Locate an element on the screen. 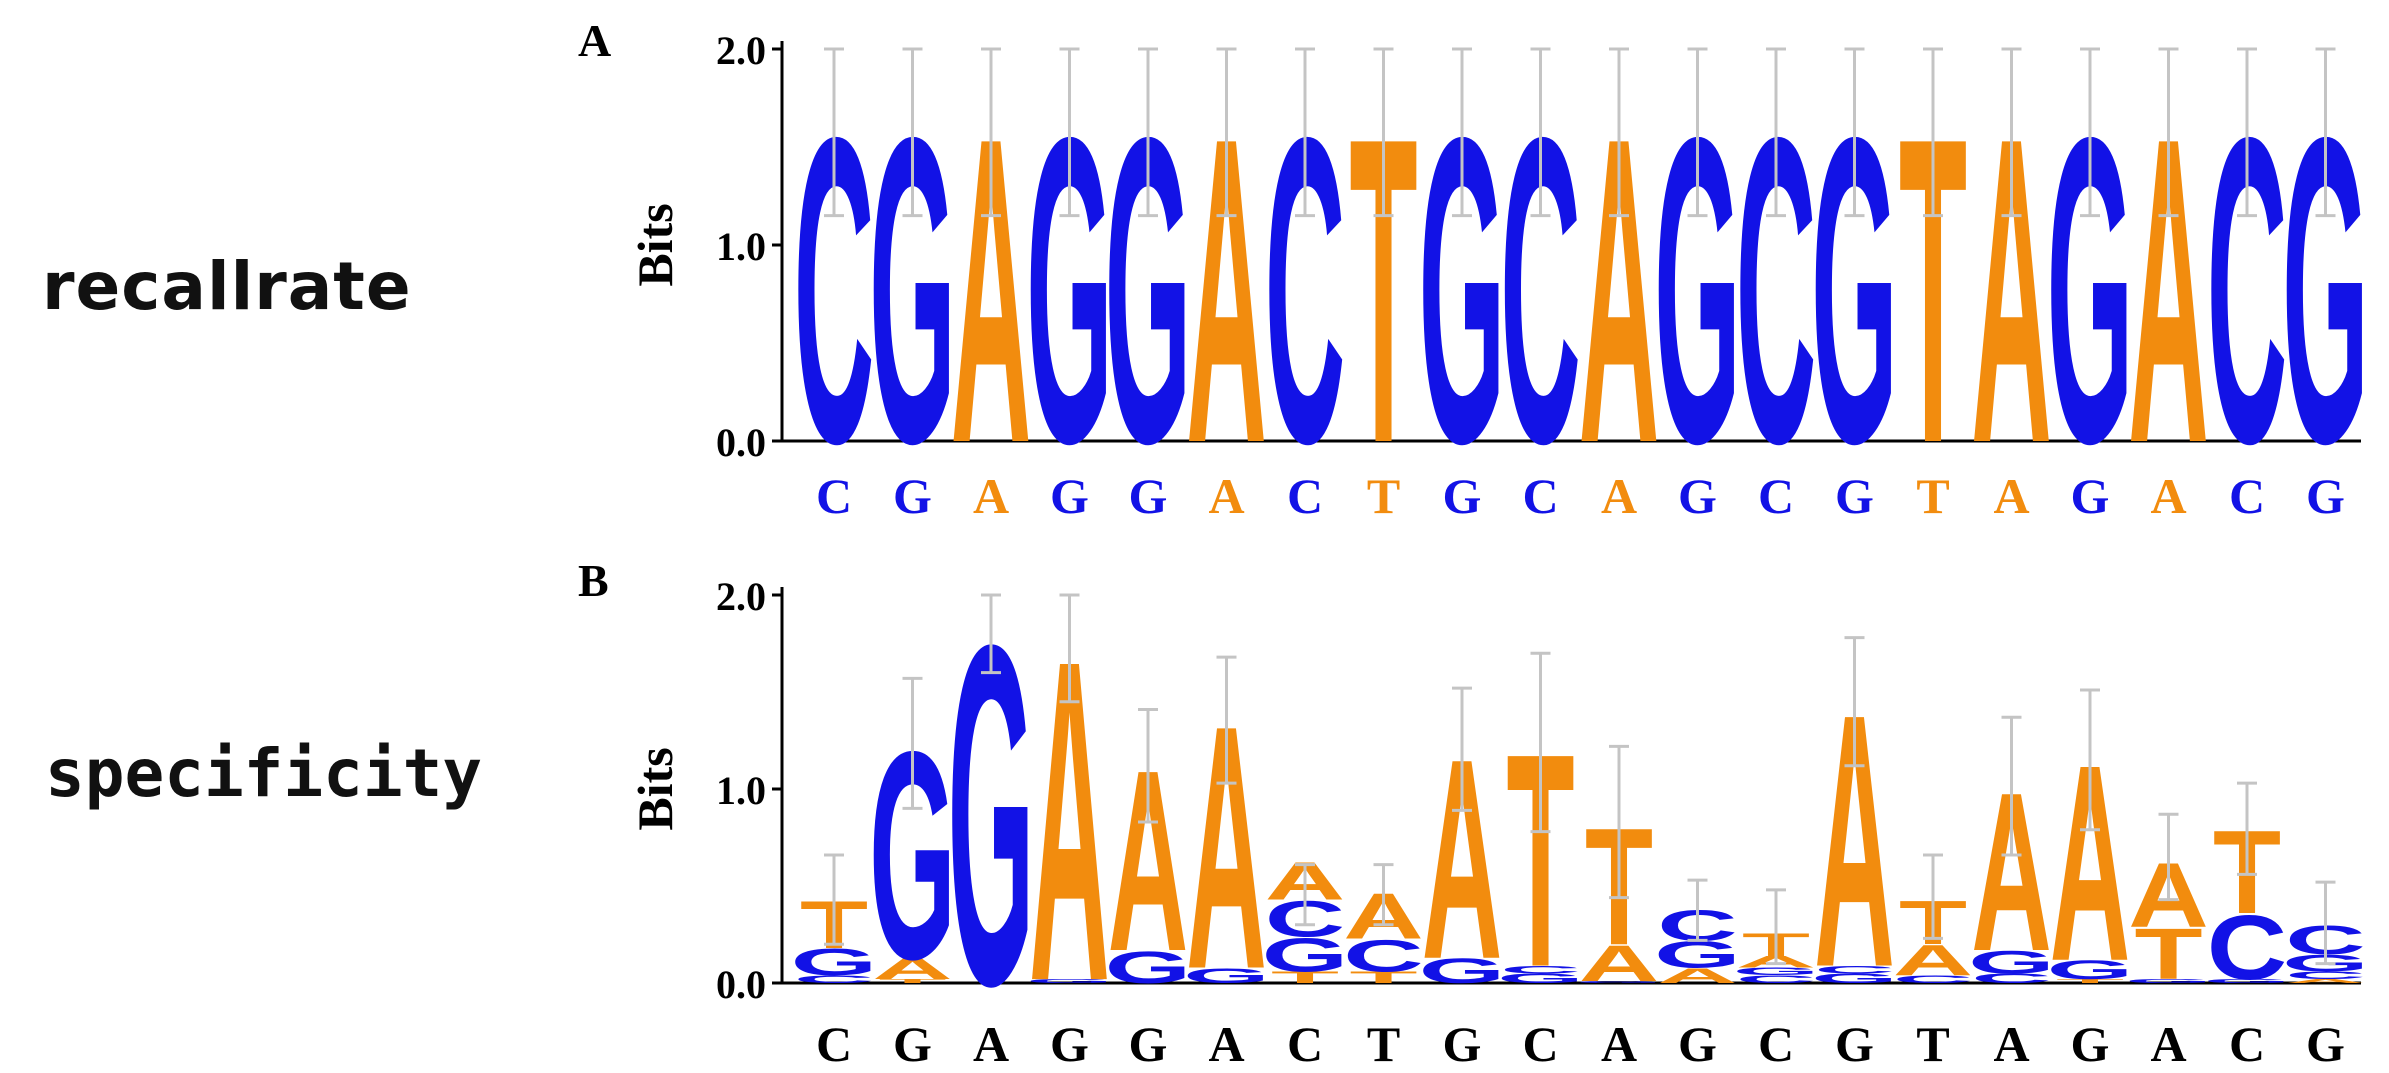  panel-letter: B is located at coordinates (593, 580).